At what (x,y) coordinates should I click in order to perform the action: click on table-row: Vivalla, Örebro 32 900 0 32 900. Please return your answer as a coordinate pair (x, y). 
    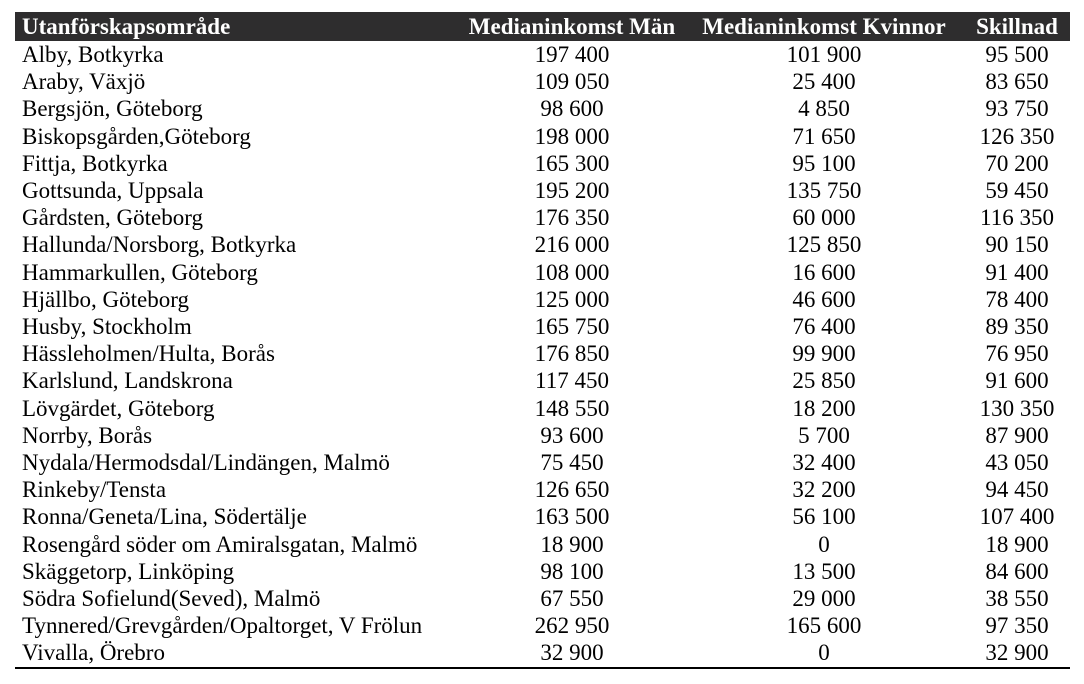
    Looking at the image, I should click on (542, 654).